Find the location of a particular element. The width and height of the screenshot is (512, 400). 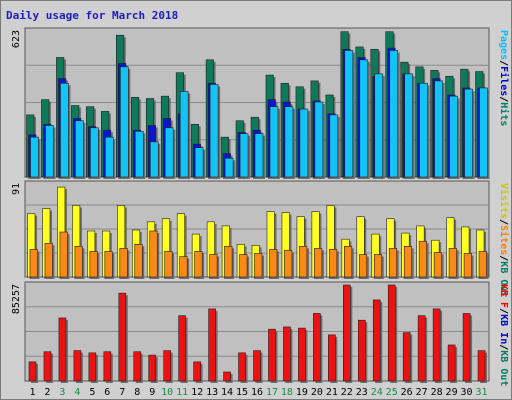

bottom-legend-item: KB In is located at coordinates (503, 329).